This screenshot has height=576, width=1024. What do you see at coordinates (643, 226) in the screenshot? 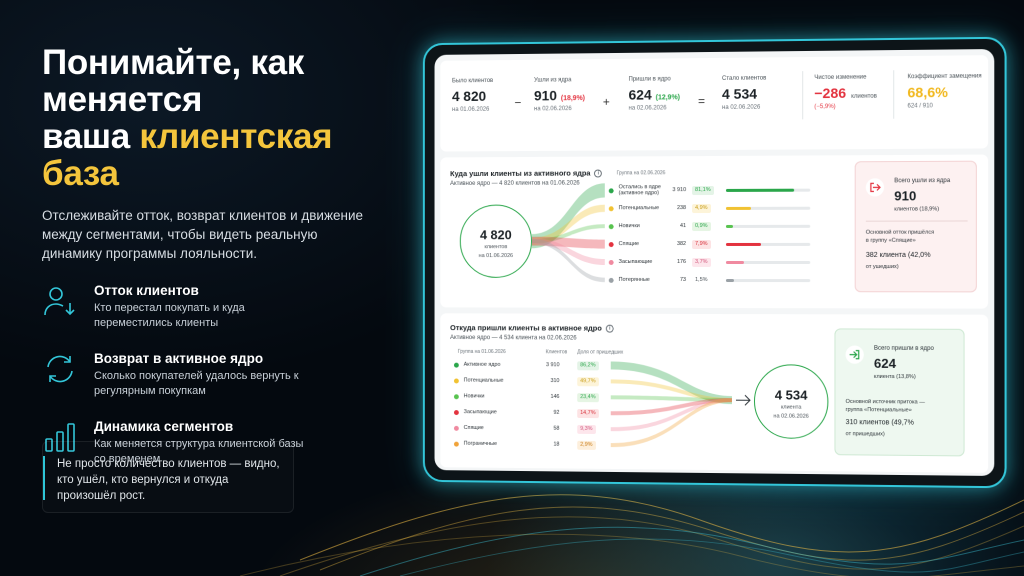
I see `outflow-row: Новички 41 0,9%` at bounding box center [643, 226].